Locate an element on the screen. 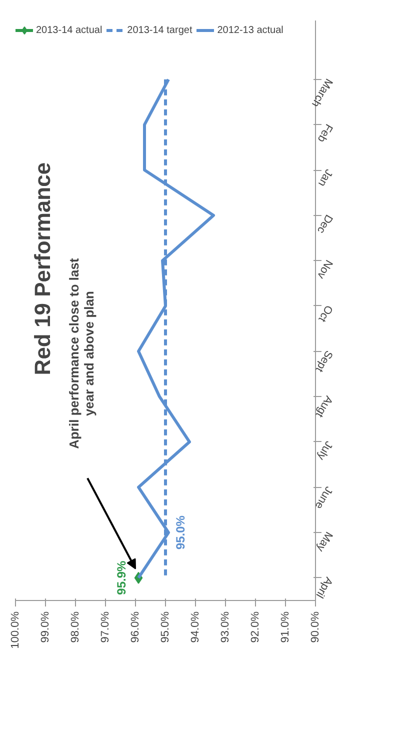 The height and width of the screenshot is (735, 403). x-tick-label: 98.0% is located at coordinates (76, 627).